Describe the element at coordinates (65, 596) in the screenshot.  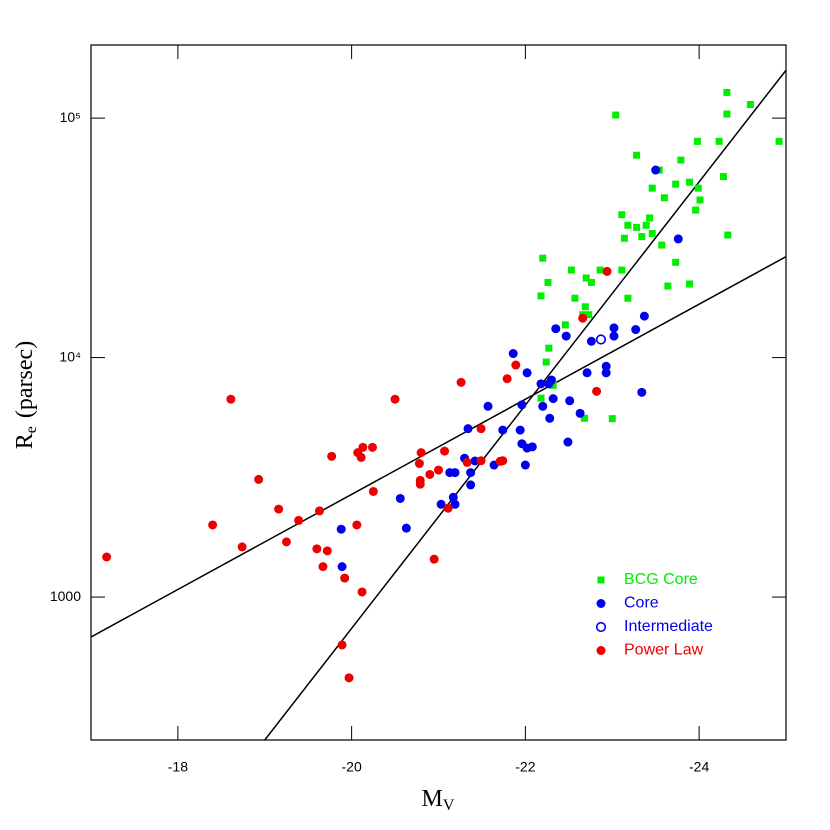
I see `y-tick-label: 1000` at that location.